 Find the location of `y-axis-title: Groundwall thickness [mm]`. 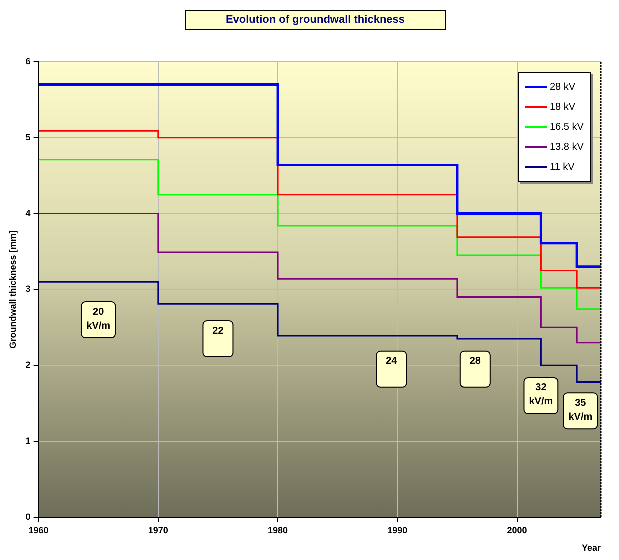

y-axis-title: Groundwall thickness [mm] is located at coordinates (13, 289).